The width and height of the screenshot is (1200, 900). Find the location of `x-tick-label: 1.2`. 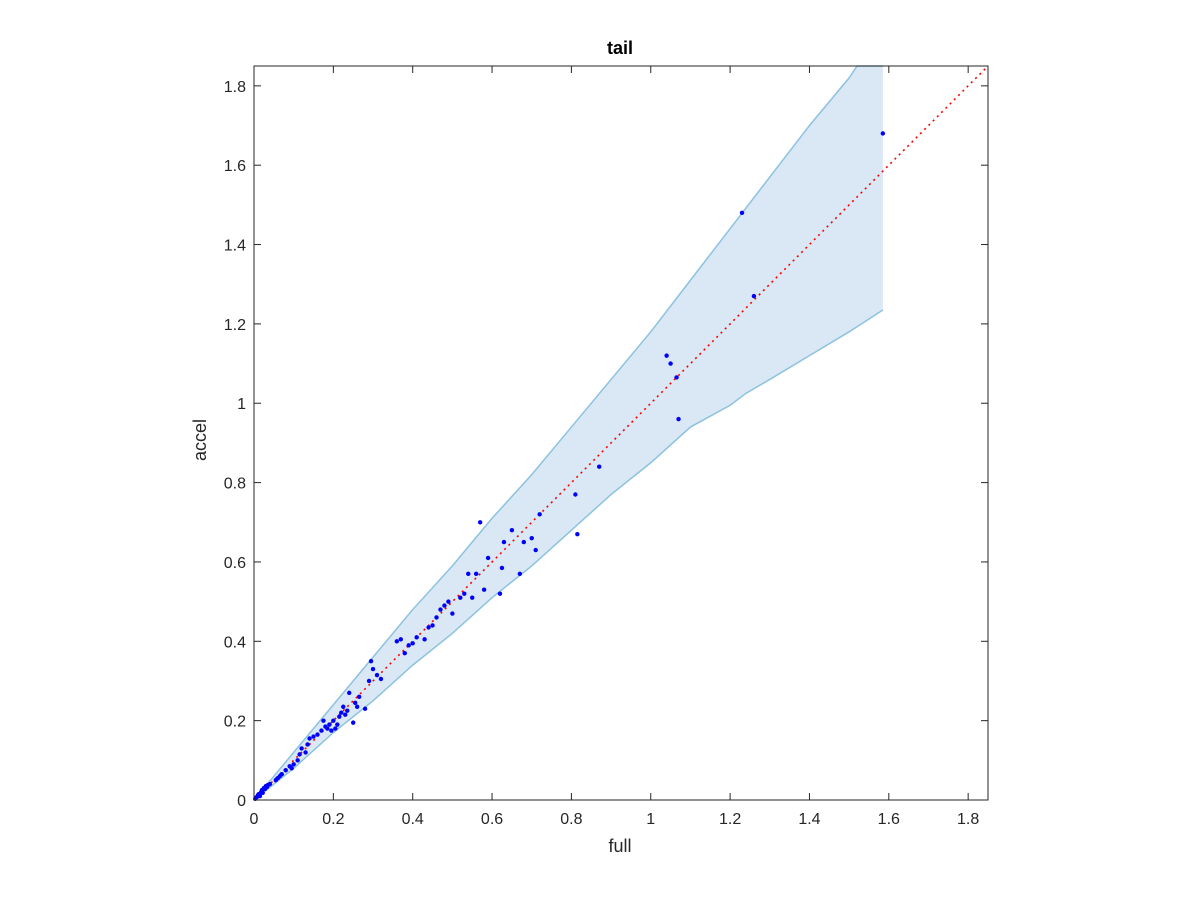

x-tick-label: 1.2 is located at coordinates (730, 819).